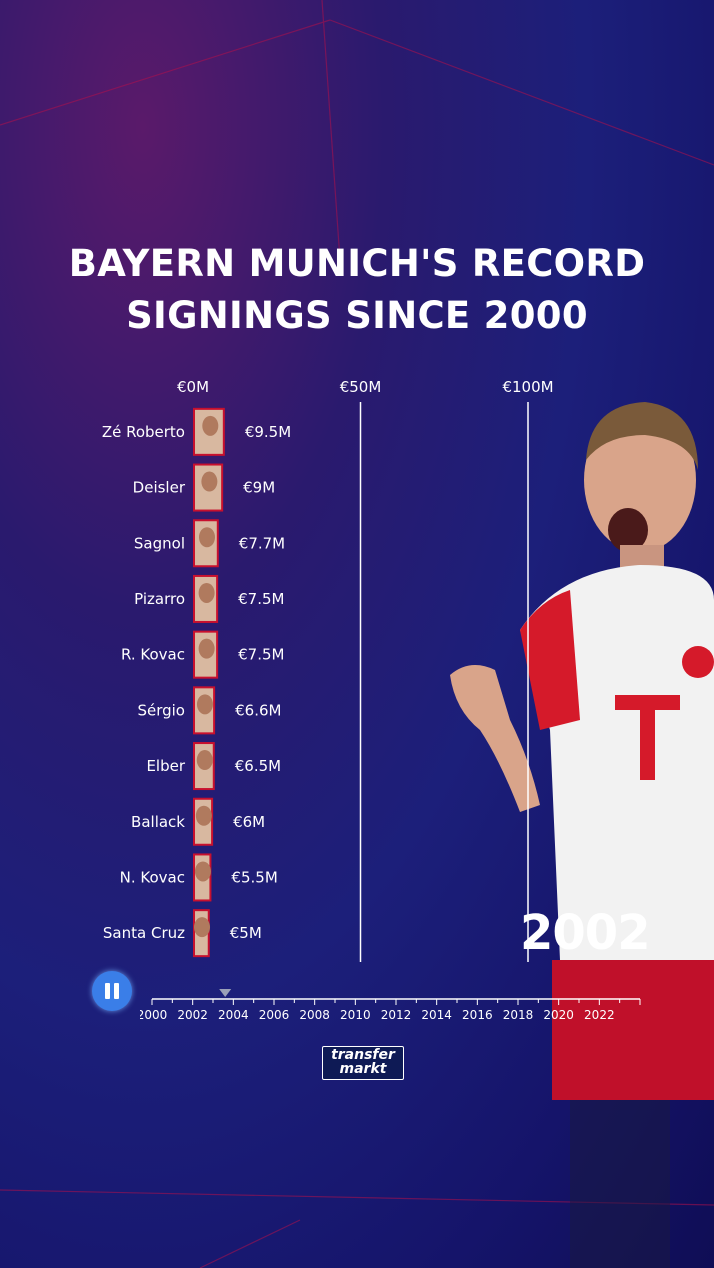  Describe the element at coordinates (363, 1069) in the screenshot. I see `logo-line-2: markt` at that location.